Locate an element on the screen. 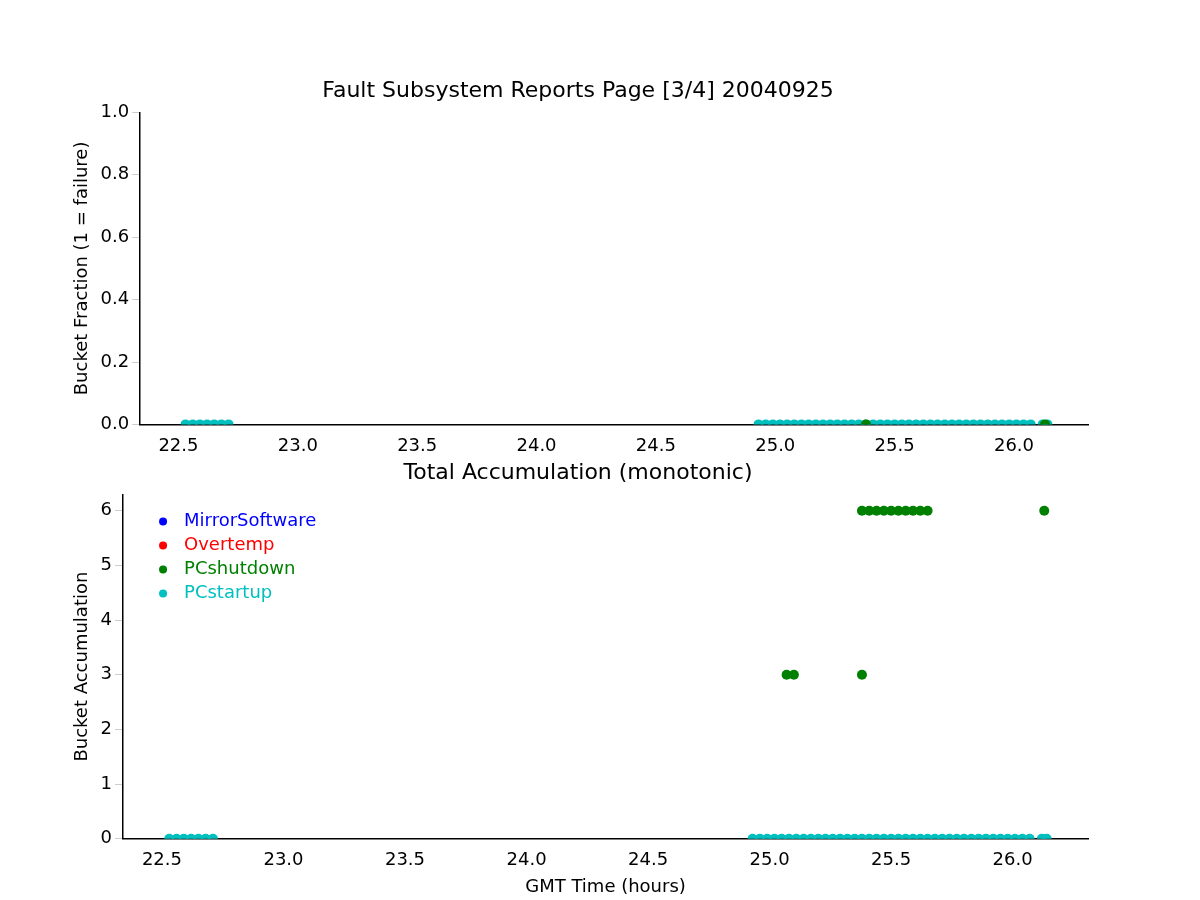 Image resolution: width=1200 pixels, height=900 pixels. legend-label: Overtemp is located at coordinates (229, 544).